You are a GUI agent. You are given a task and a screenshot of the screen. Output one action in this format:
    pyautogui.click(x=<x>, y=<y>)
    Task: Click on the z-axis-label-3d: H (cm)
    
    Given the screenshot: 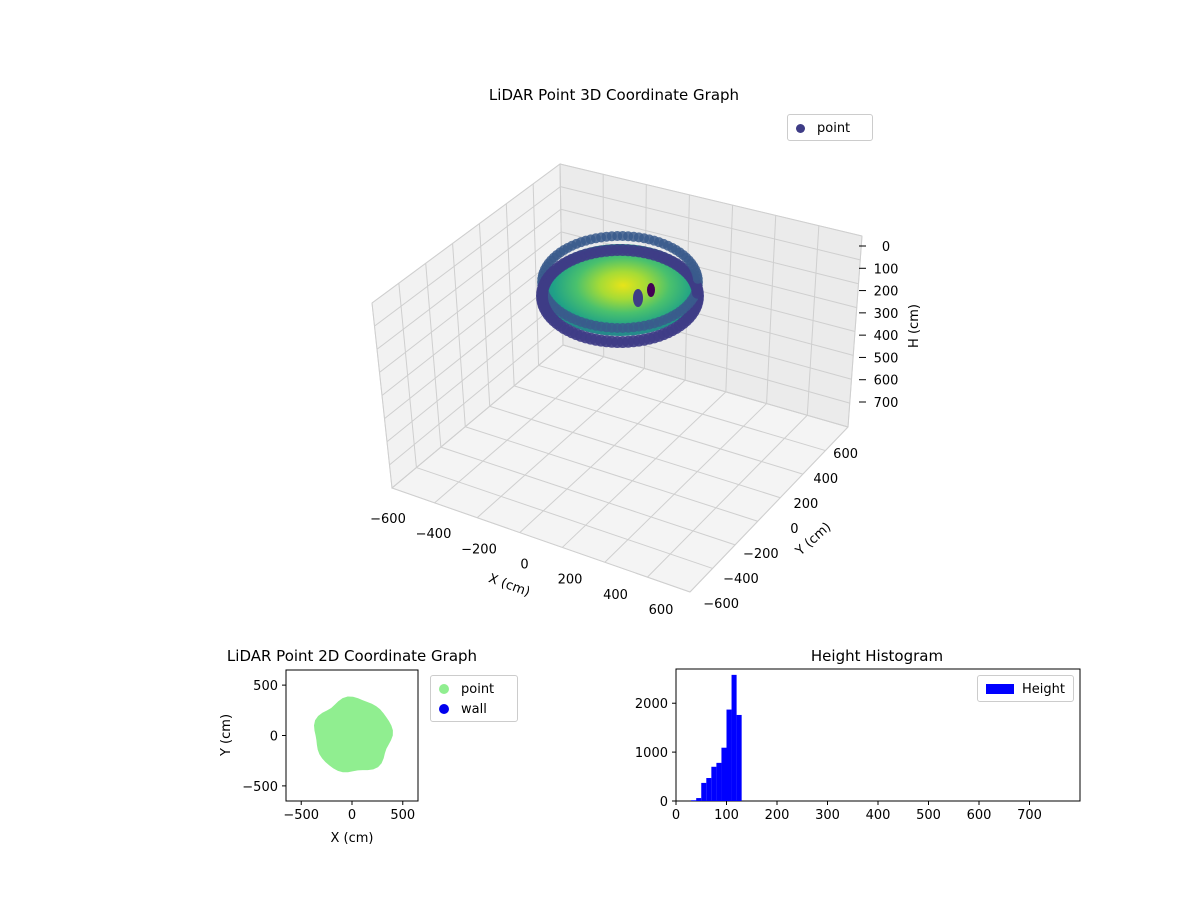 What is the action you would take?
    pyautogui.click(x=914, y=326)
    